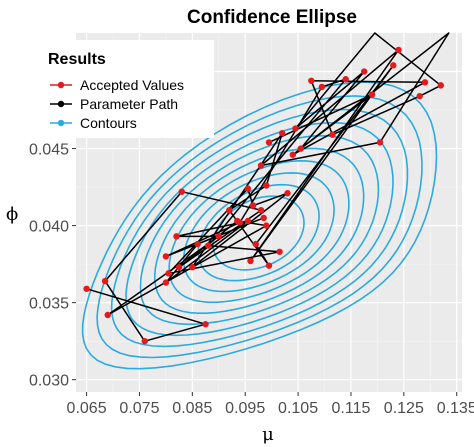 The height and width of the screenshot is (447, 474). I want to click on legend-box, so click(127, 89).